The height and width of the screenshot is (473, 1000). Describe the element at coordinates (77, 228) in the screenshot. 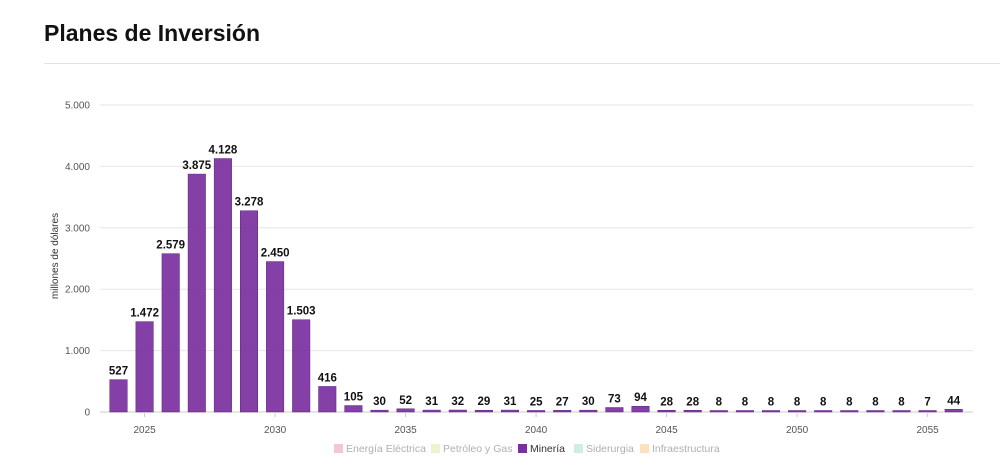

I see `y-tick-label: 3.000` at that location.